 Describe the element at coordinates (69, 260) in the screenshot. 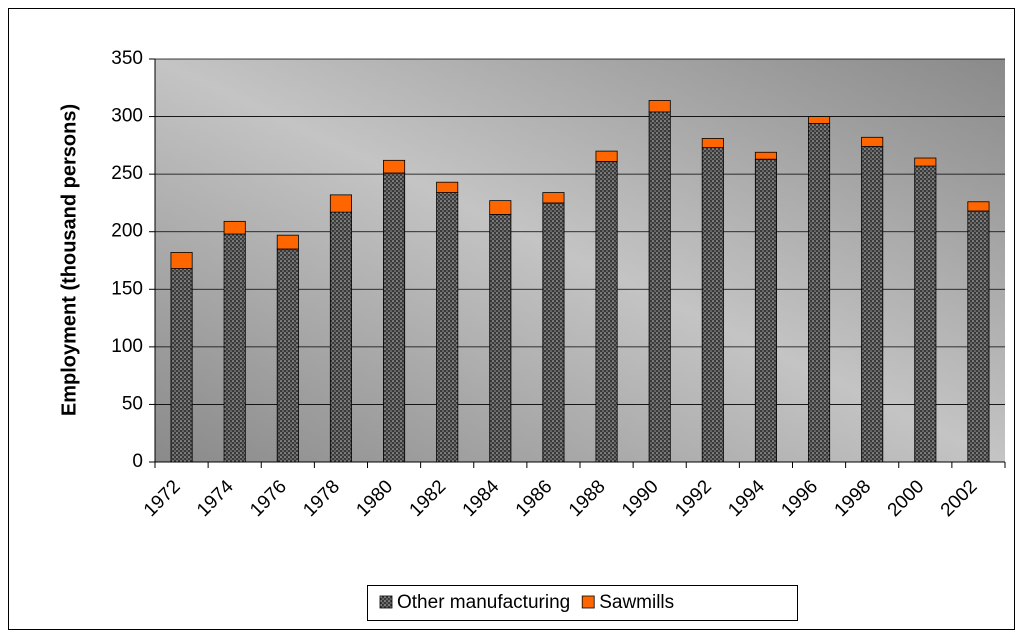

I see `y-axis-label: Employment (thousand persons)` at that location.